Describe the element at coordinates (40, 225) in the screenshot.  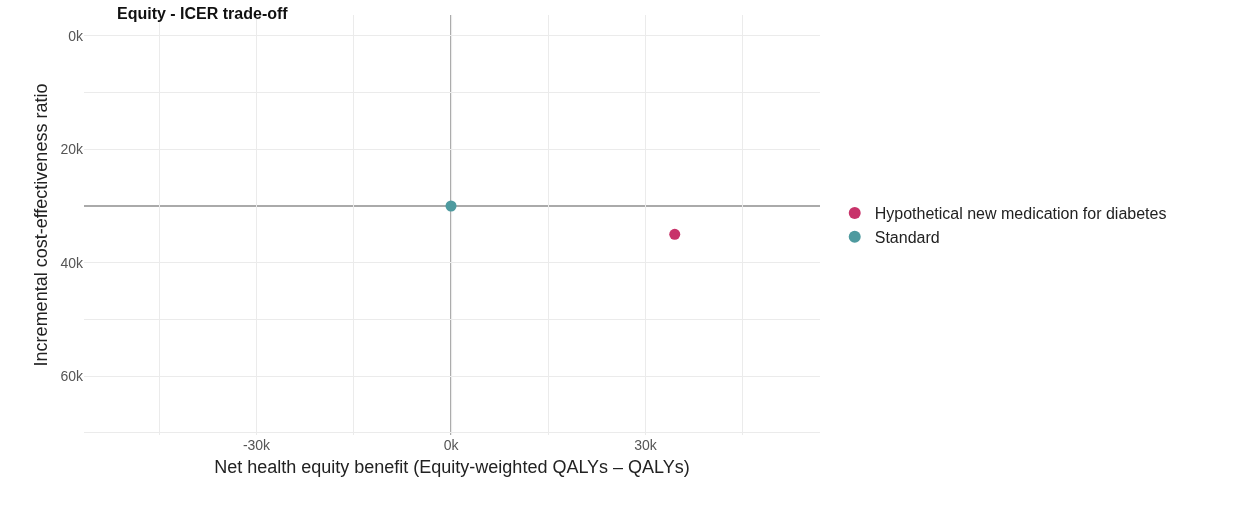
I see `y-axis-title: Incremental cost-effectiveness ratio` at that location.